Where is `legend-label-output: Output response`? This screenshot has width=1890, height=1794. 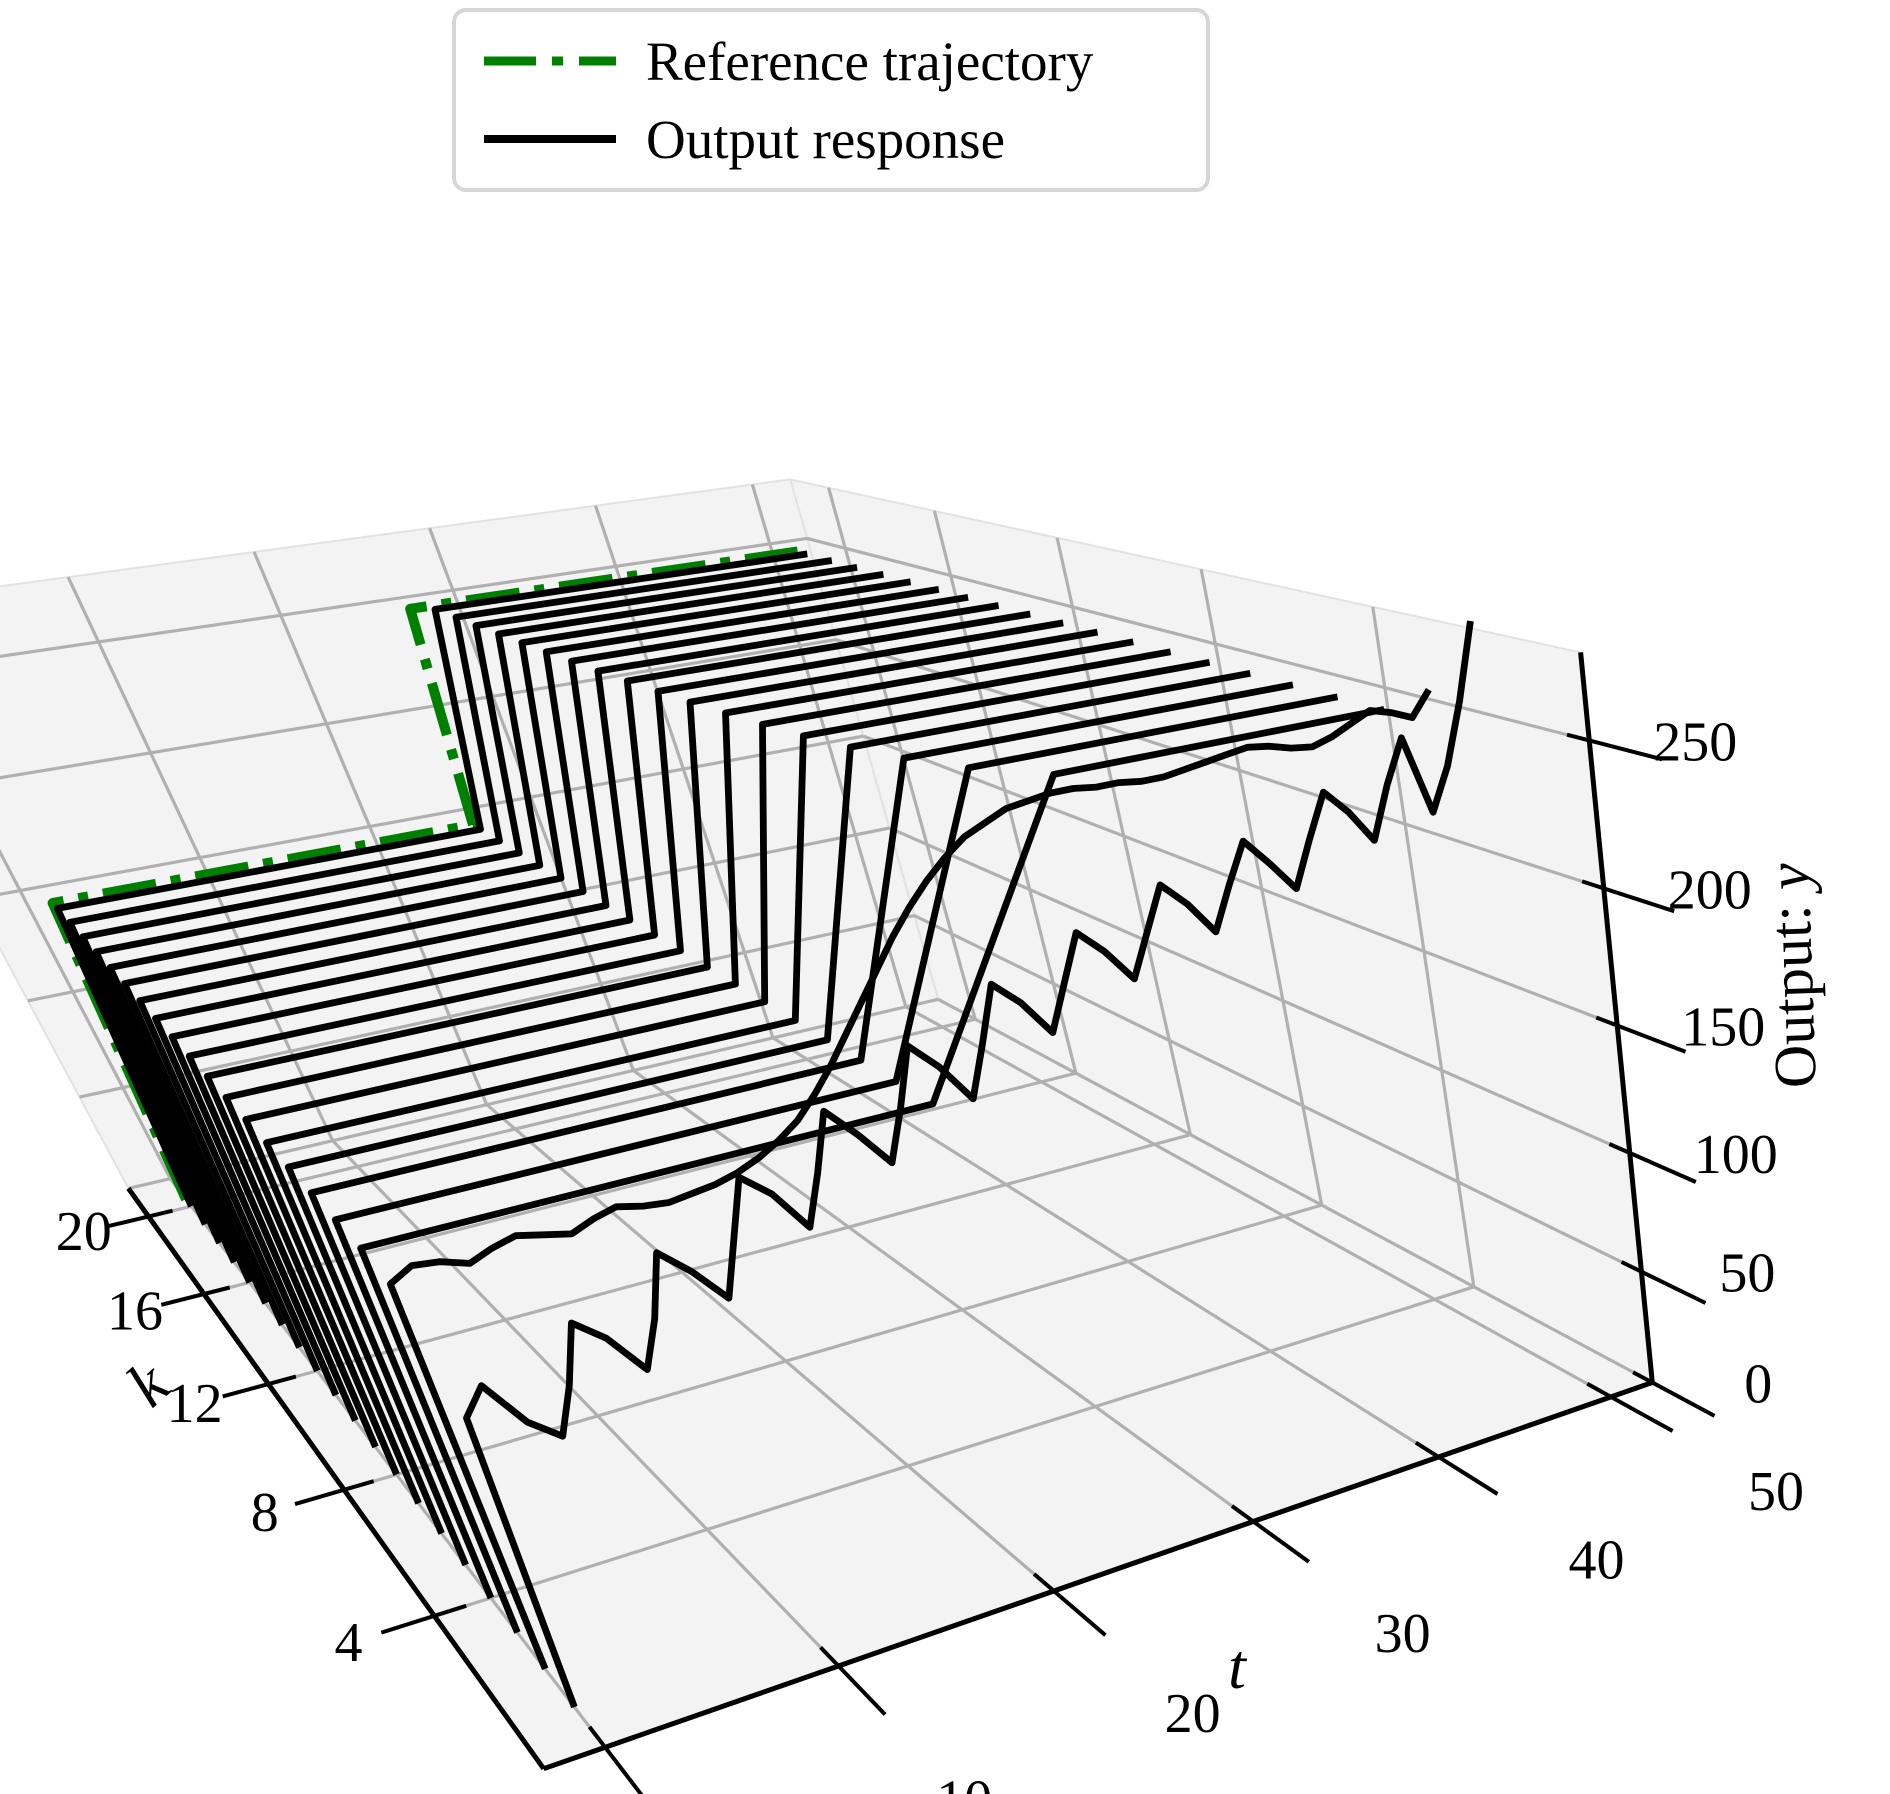
legend-label-output: Output response is located at coordinates (825, 139).